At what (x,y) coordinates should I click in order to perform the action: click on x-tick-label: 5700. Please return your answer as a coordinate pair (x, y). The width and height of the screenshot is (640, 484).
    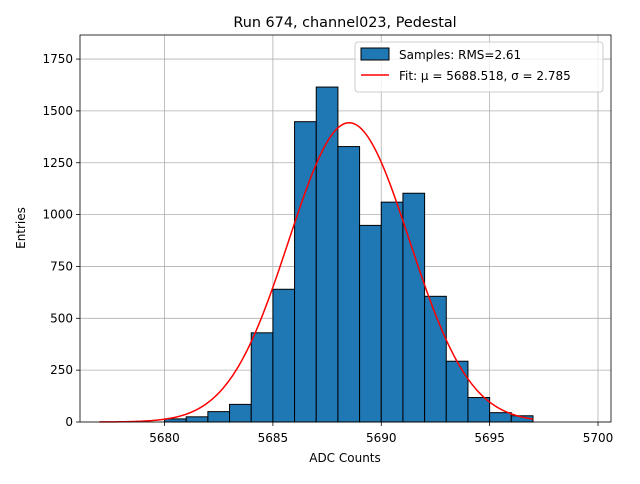
    Looking at the image, I should click on (598, 438).